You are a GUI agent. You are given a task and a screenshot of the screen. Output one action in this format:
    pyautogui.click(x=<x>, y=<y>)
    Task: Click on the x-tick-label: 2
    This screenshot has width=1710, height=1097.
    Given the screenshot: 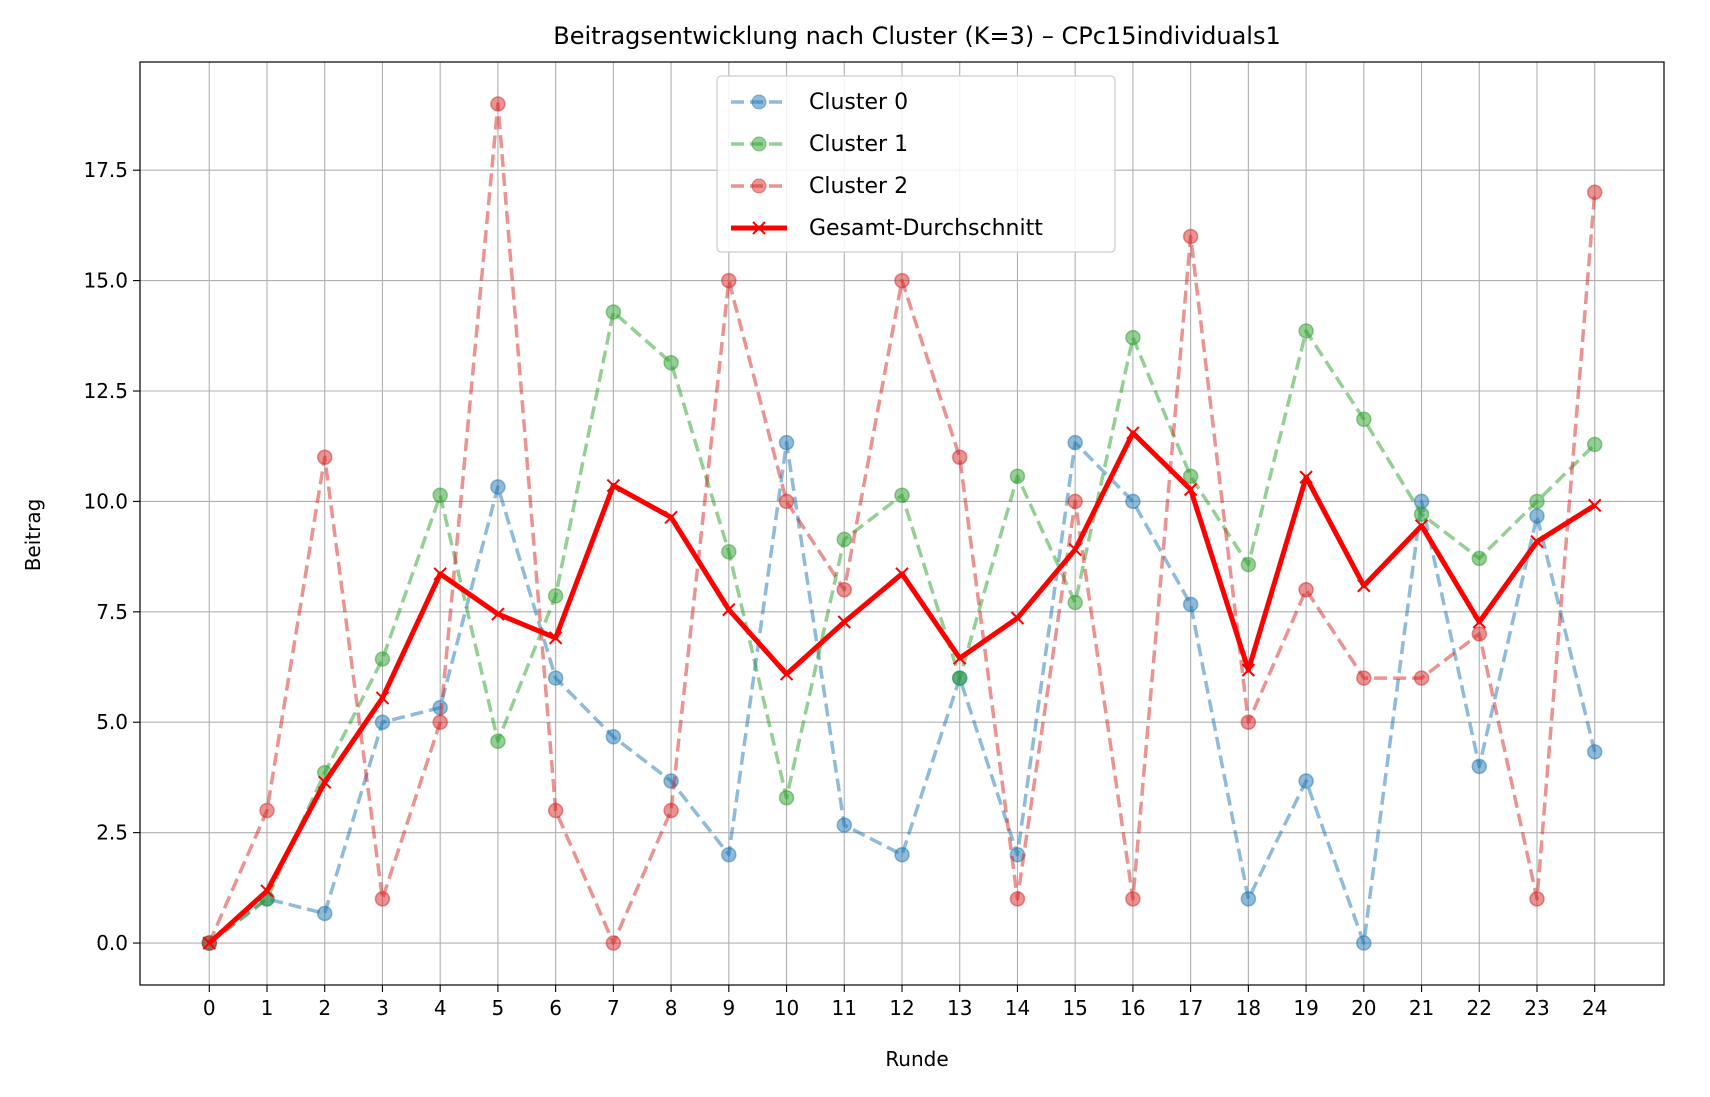 What is the action you would take?
    pyautogui.click(x=324, y=1008)
    